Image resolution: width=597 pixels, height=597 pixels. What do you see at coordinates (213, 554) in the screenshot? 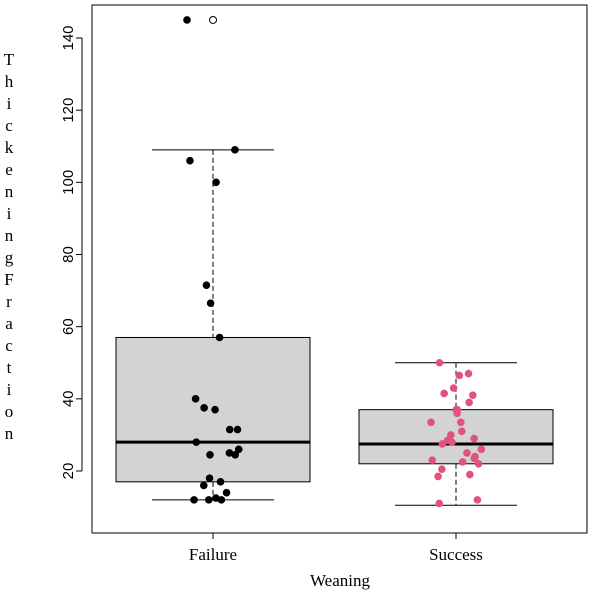
I see `x-tick-label-failure: Failure` at bounding box center [213, 554].